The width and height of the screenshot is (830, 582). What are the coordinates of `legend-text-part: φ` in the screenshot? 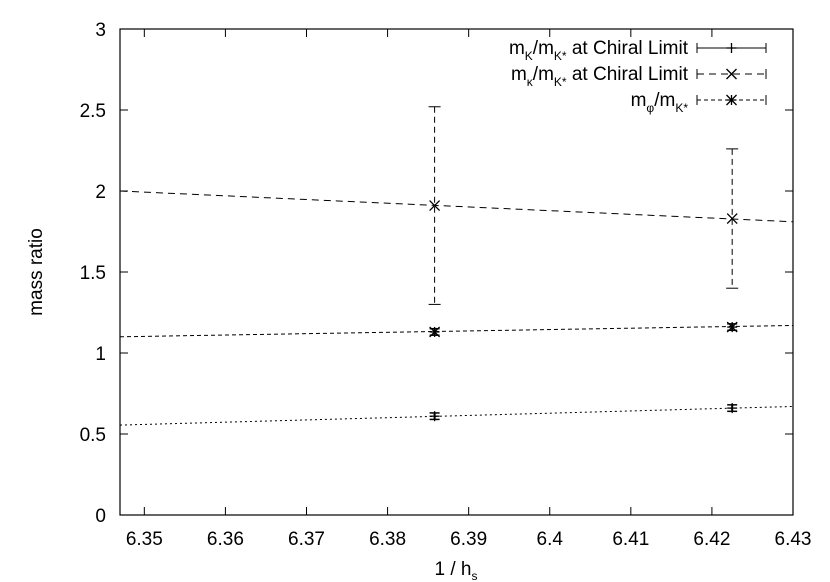 It's located at (650, 108).